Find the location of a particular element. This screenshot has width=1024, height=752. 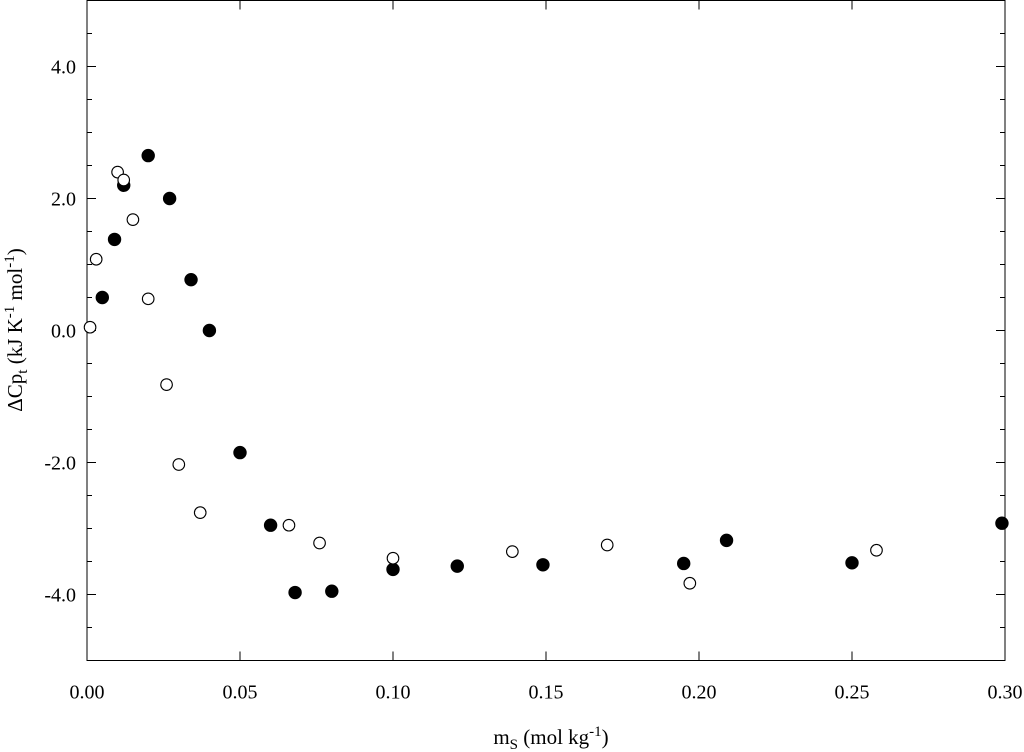

x-tick-label: 0.20 is located at coordinates (699, 693).